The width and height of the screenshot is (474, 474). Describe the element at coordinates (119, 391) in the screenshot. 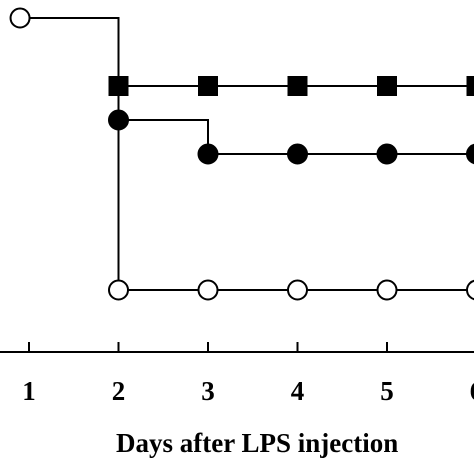

I see `x-tick-label: 2` at that location.